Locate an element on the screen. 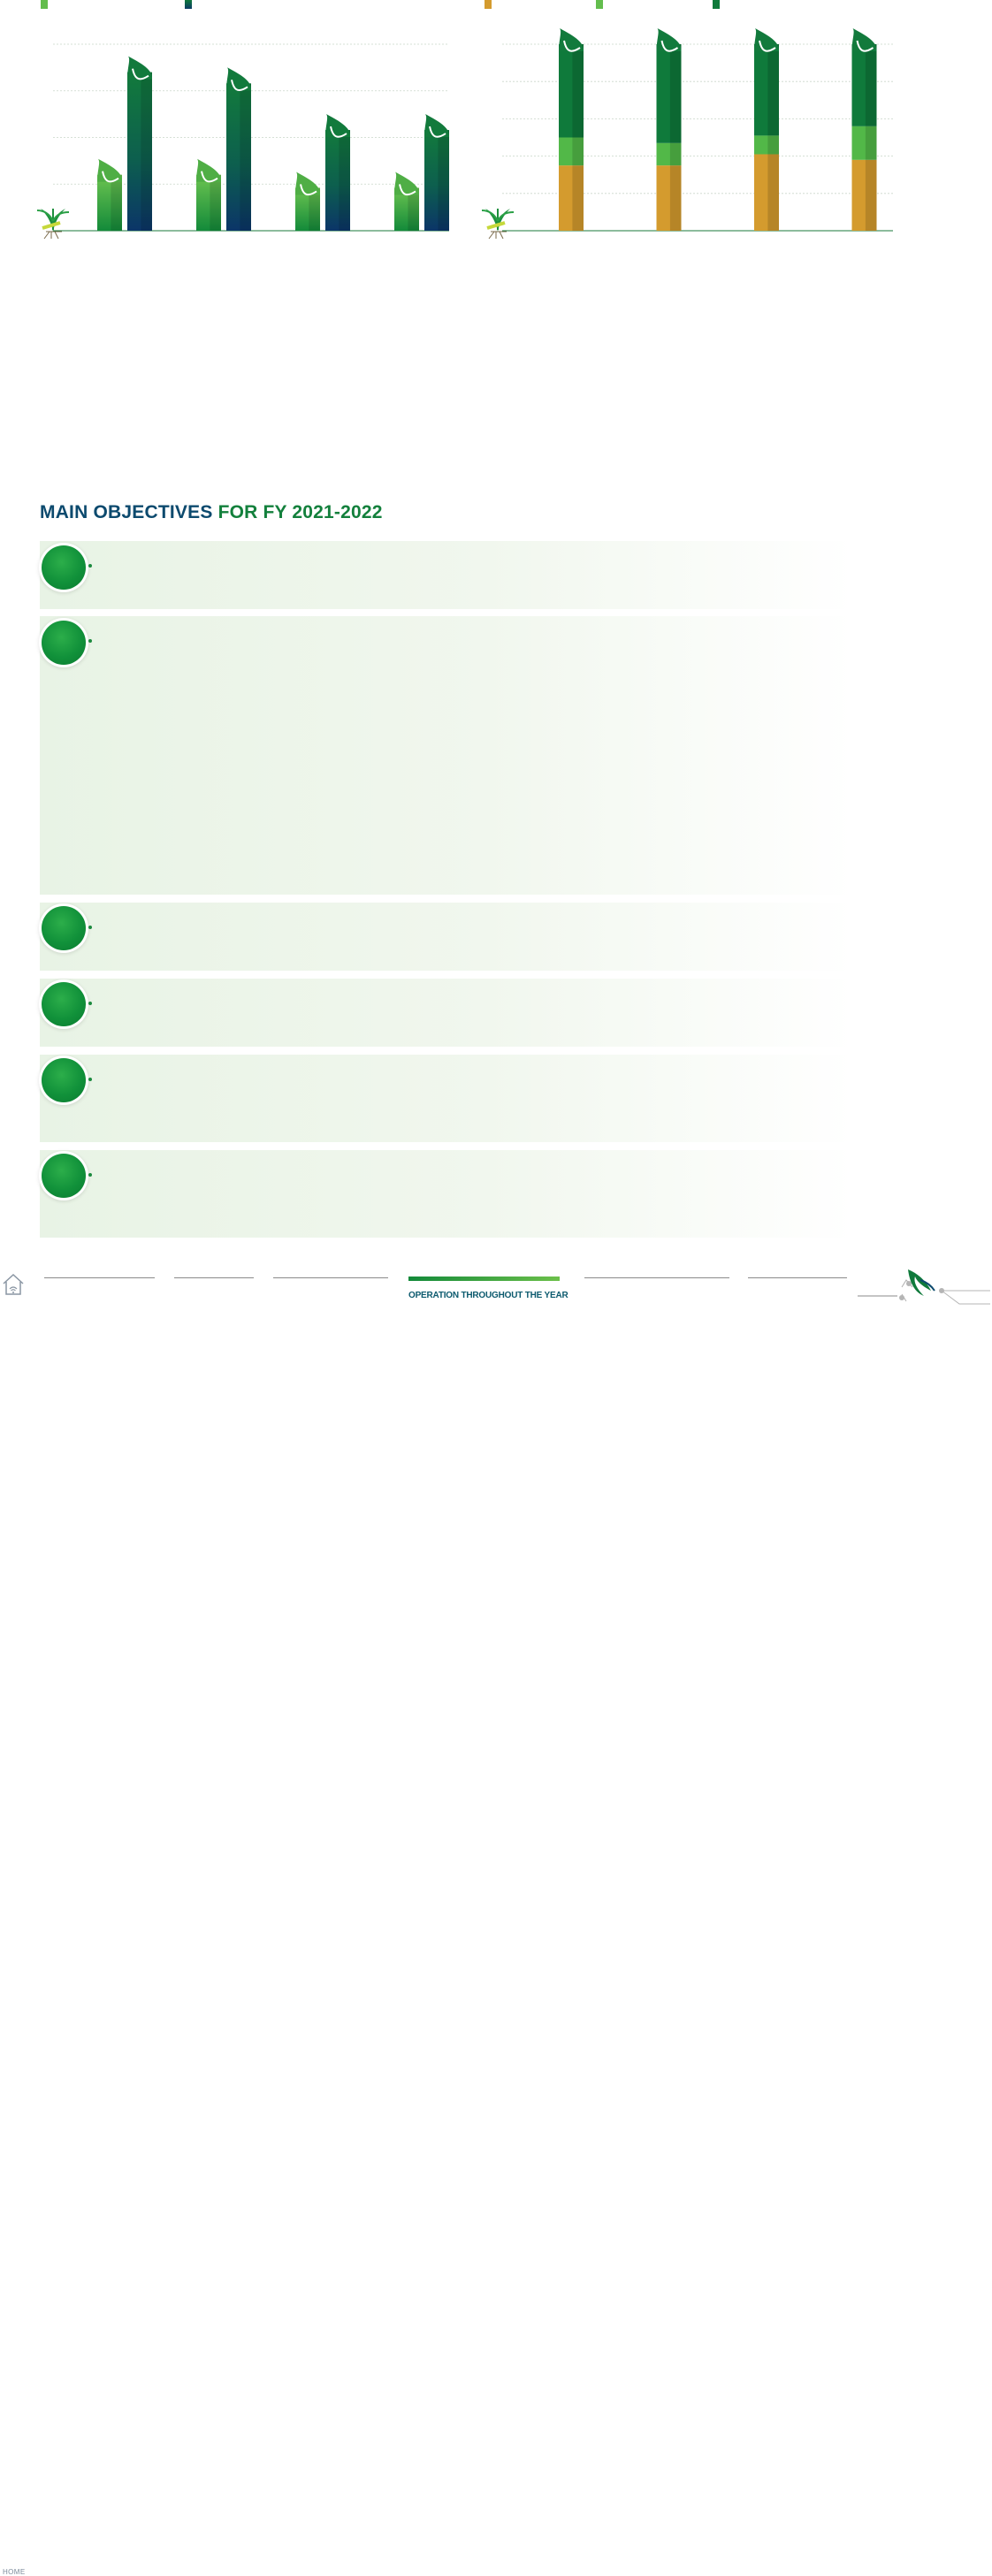 The width and height of the screenshot is (992, 2576). section-title: MAIN OBJECTIVES FOR FY 2021-2022 is located at coordinates (211, 512).